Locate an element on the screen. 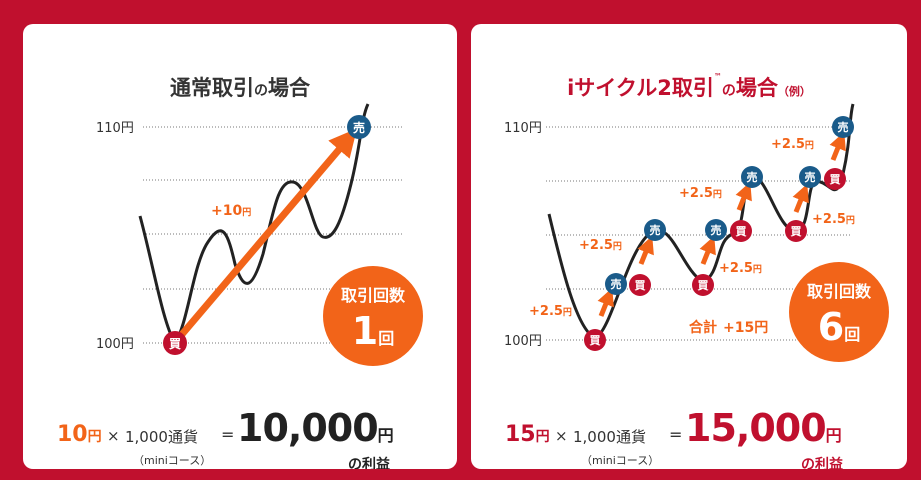 The height and width of the screenshot is (480, 921). right-title: iサイクル2取引™ の場合（例） is located at coordinates (689, 87).